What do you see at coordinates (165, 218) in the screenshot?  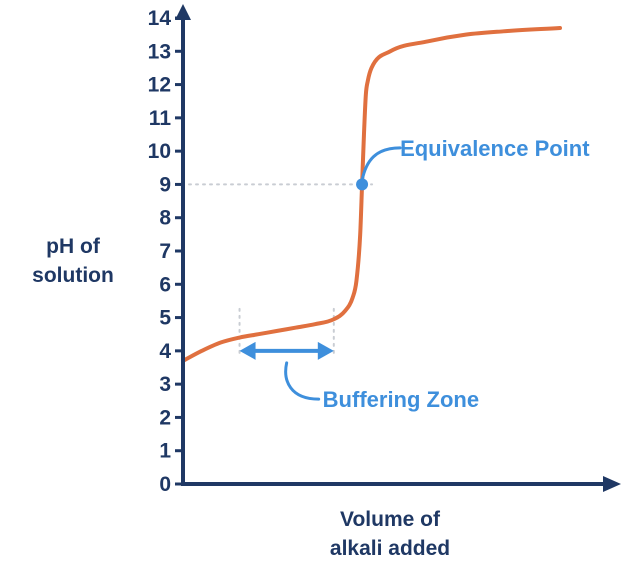 I see `y-tick-label: 8` at bounding box center [165, 218].